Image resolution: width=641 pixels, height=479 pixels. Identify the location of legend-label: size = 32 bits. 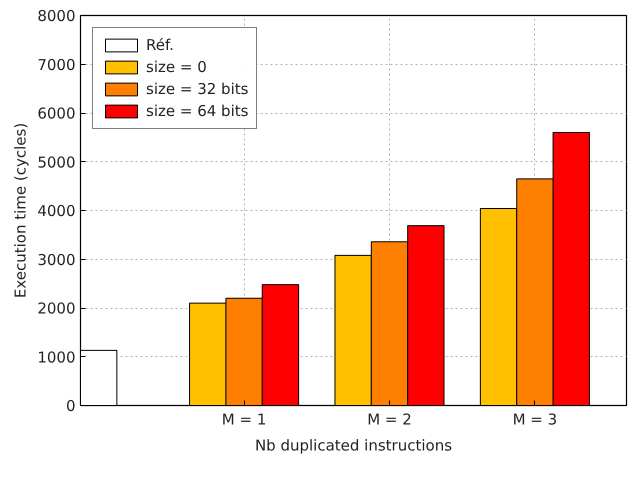
(197, 89).